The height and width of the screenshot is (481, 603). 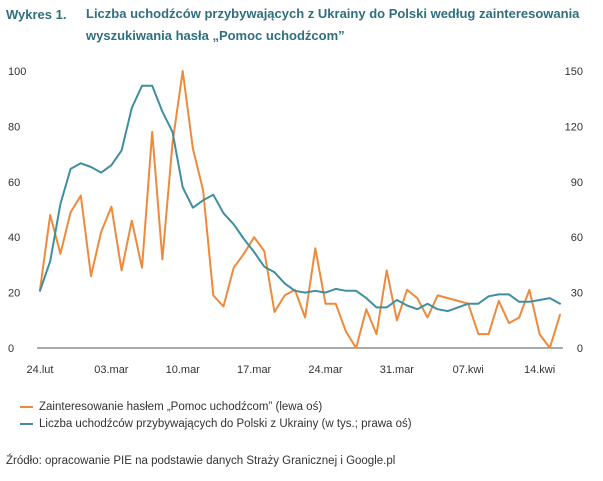 I want to click on left-axis-tick-label: 60, so click(x=14, y=183).